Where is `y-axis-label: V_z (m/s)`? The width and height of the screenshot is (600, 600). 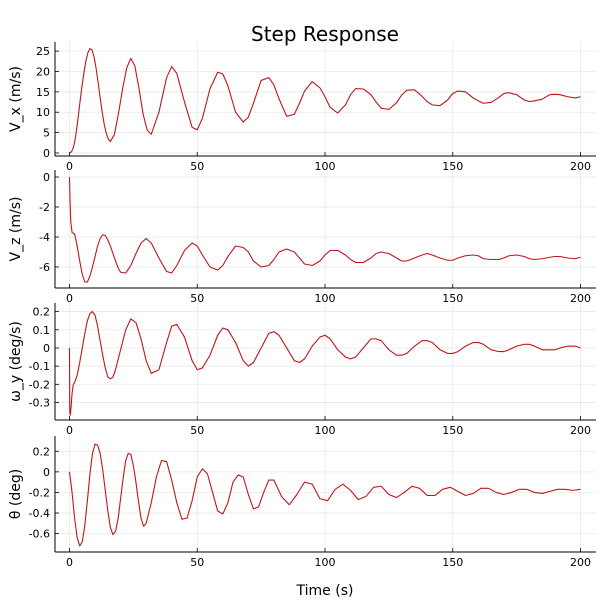
y-axis-label: V_z (m/s) is located at coordinates (16, 229).